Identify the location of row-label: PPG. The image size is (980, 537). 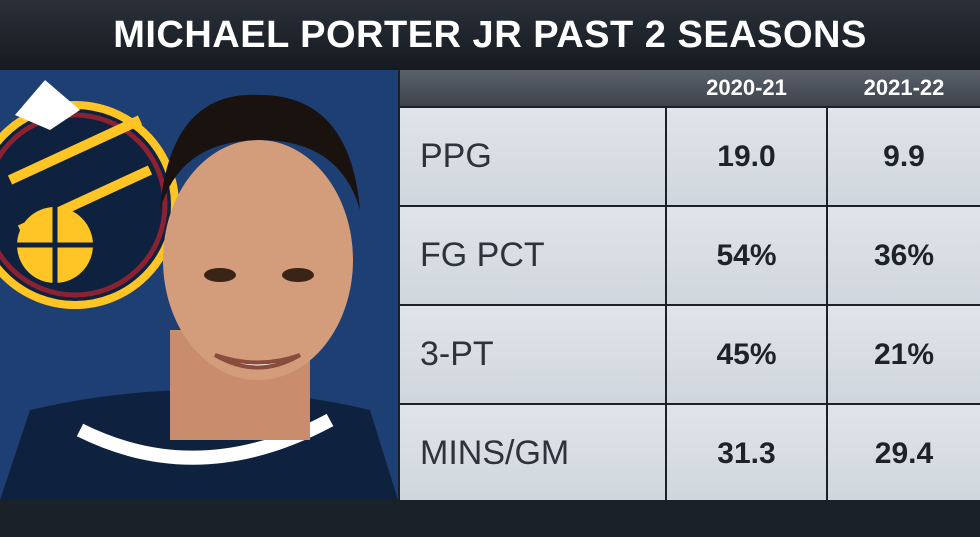
(532, 156).